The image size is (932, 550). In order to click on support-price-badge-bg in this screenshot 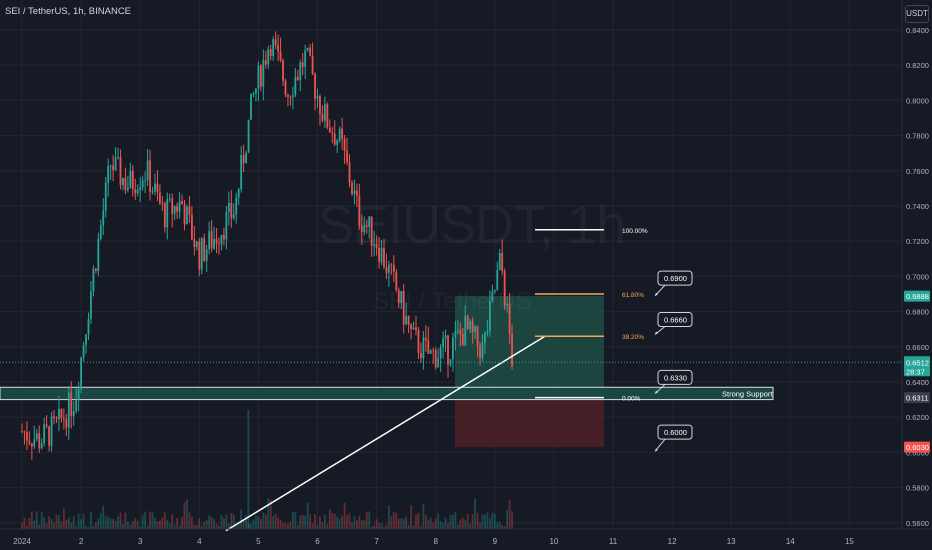, I will do `click(917, 398)`.